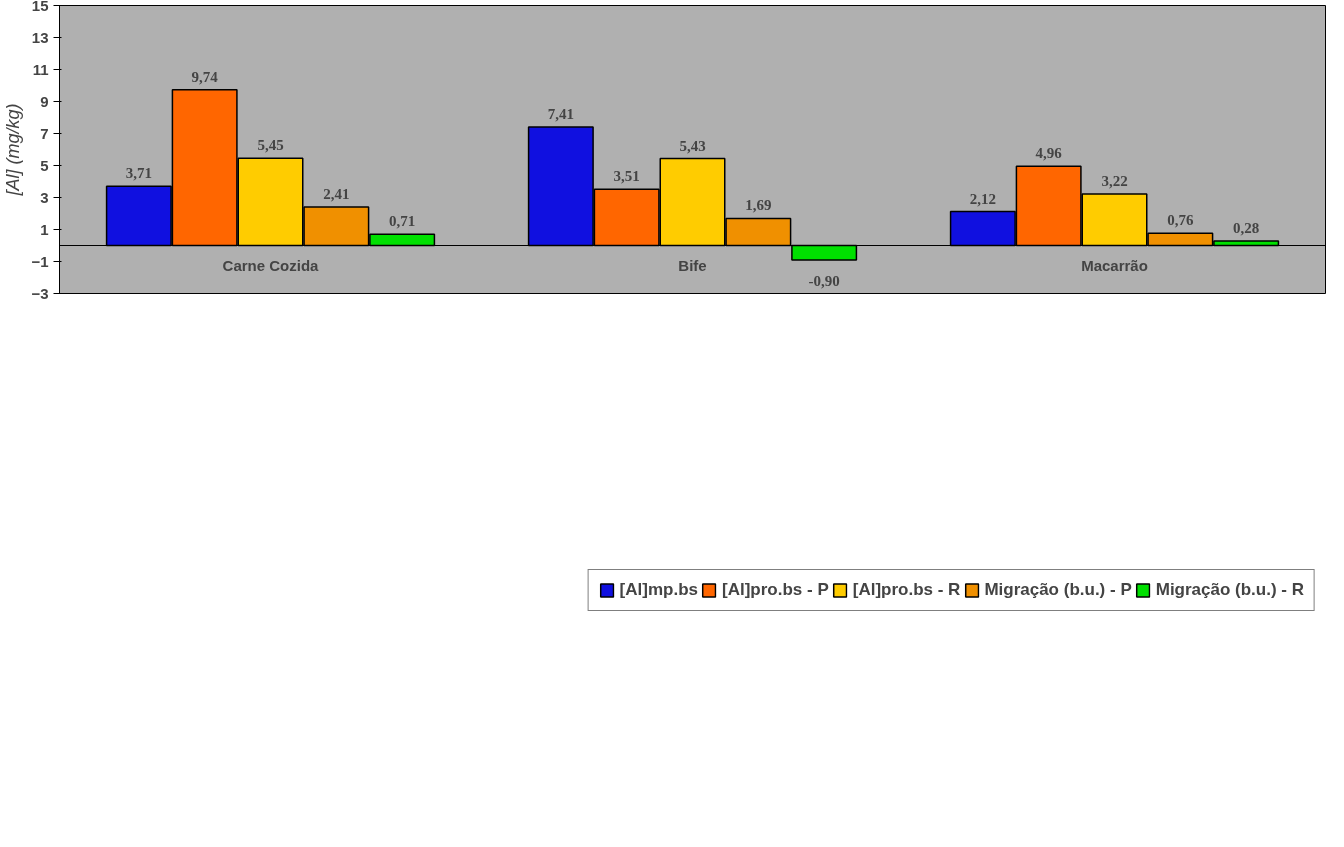  What do you see at coordinates (1114, 265) in the screenshot?
I see `x-tick-label: Macarrão` at bounding box center [1114, 265].